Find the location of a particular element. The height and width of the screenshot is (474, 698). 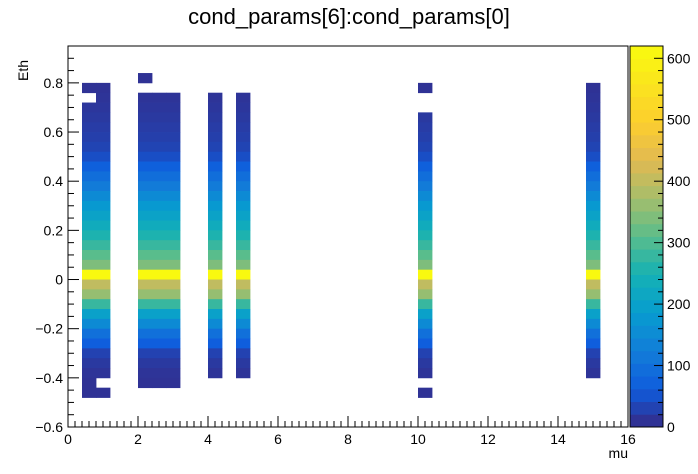

y-tick-label: −0.4 is located at coordinates (49, 378).